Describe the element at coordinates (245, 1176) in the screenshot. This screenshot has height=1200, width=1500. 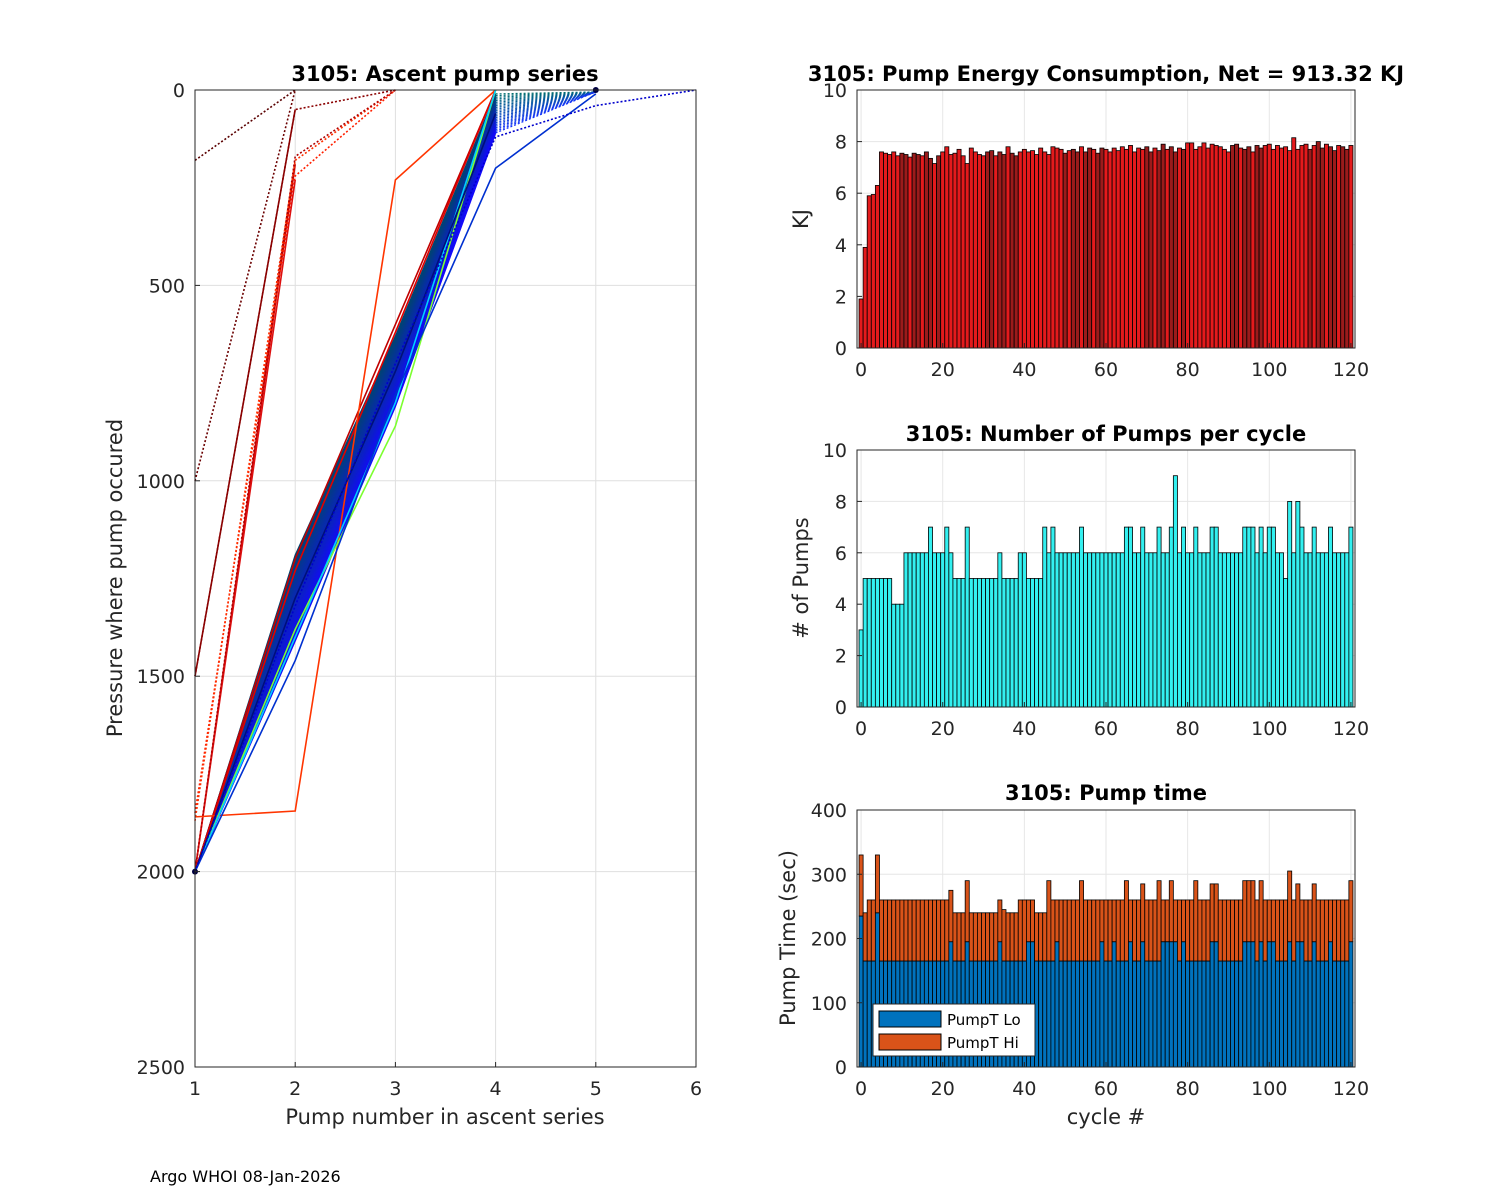
I see `footer-text: Argo WHOI 08-Jan-2026` at that location.